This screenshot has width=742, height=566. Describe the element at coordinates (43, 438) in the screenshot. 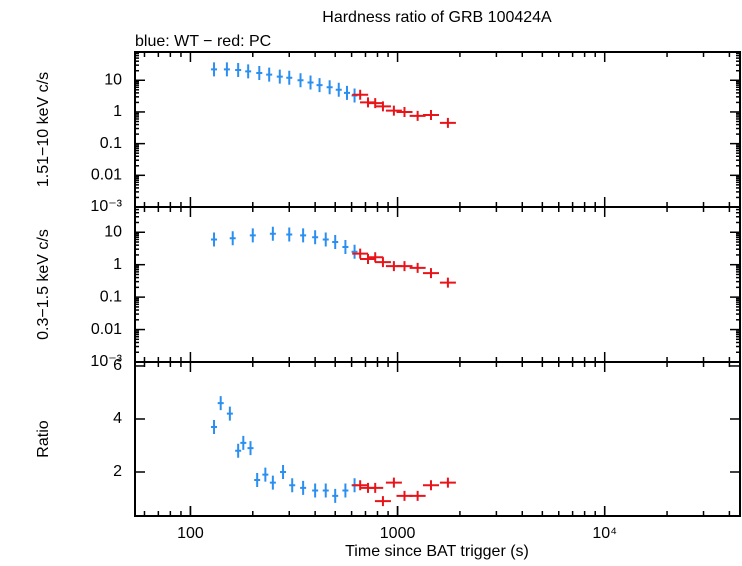

I see `y-axis-label: Ratio` at that location.